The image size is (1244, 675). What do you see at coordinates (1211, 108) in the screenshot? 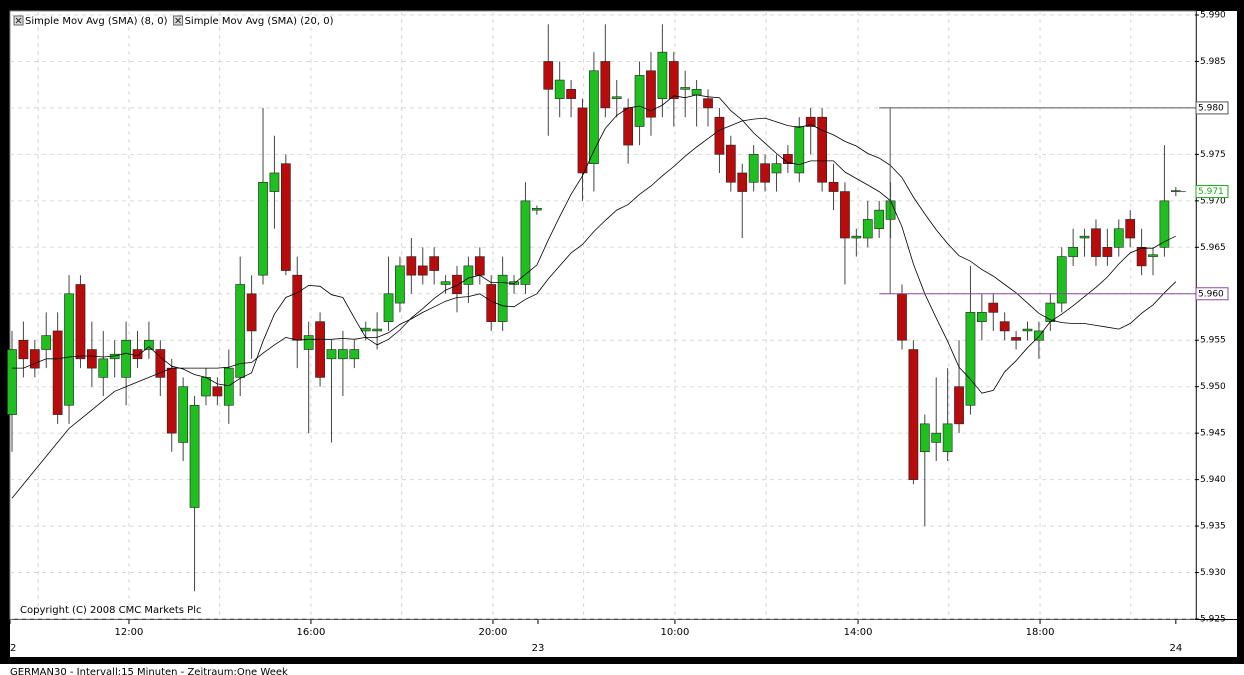
I see `price-label: 5.980` at bounding box center [1211, 108].